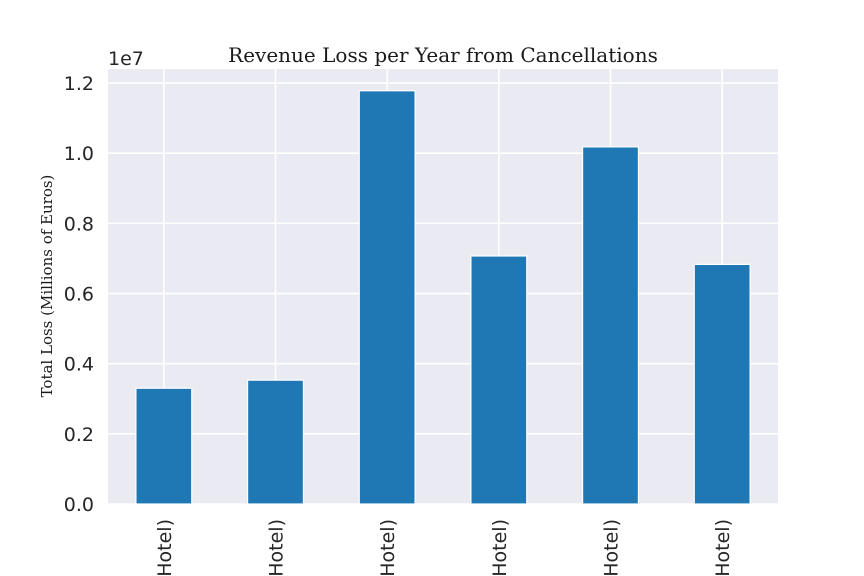 The image size is (864, 576). I want to click on y-offset-label: 1e7, so click(126, 59).